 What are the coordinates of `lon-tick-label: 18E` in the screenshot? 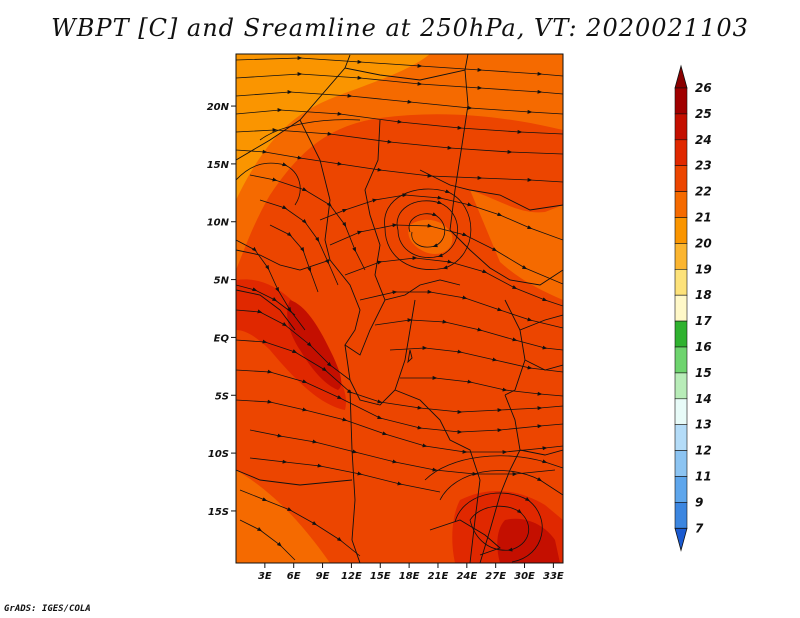 It's located at (409, 576).